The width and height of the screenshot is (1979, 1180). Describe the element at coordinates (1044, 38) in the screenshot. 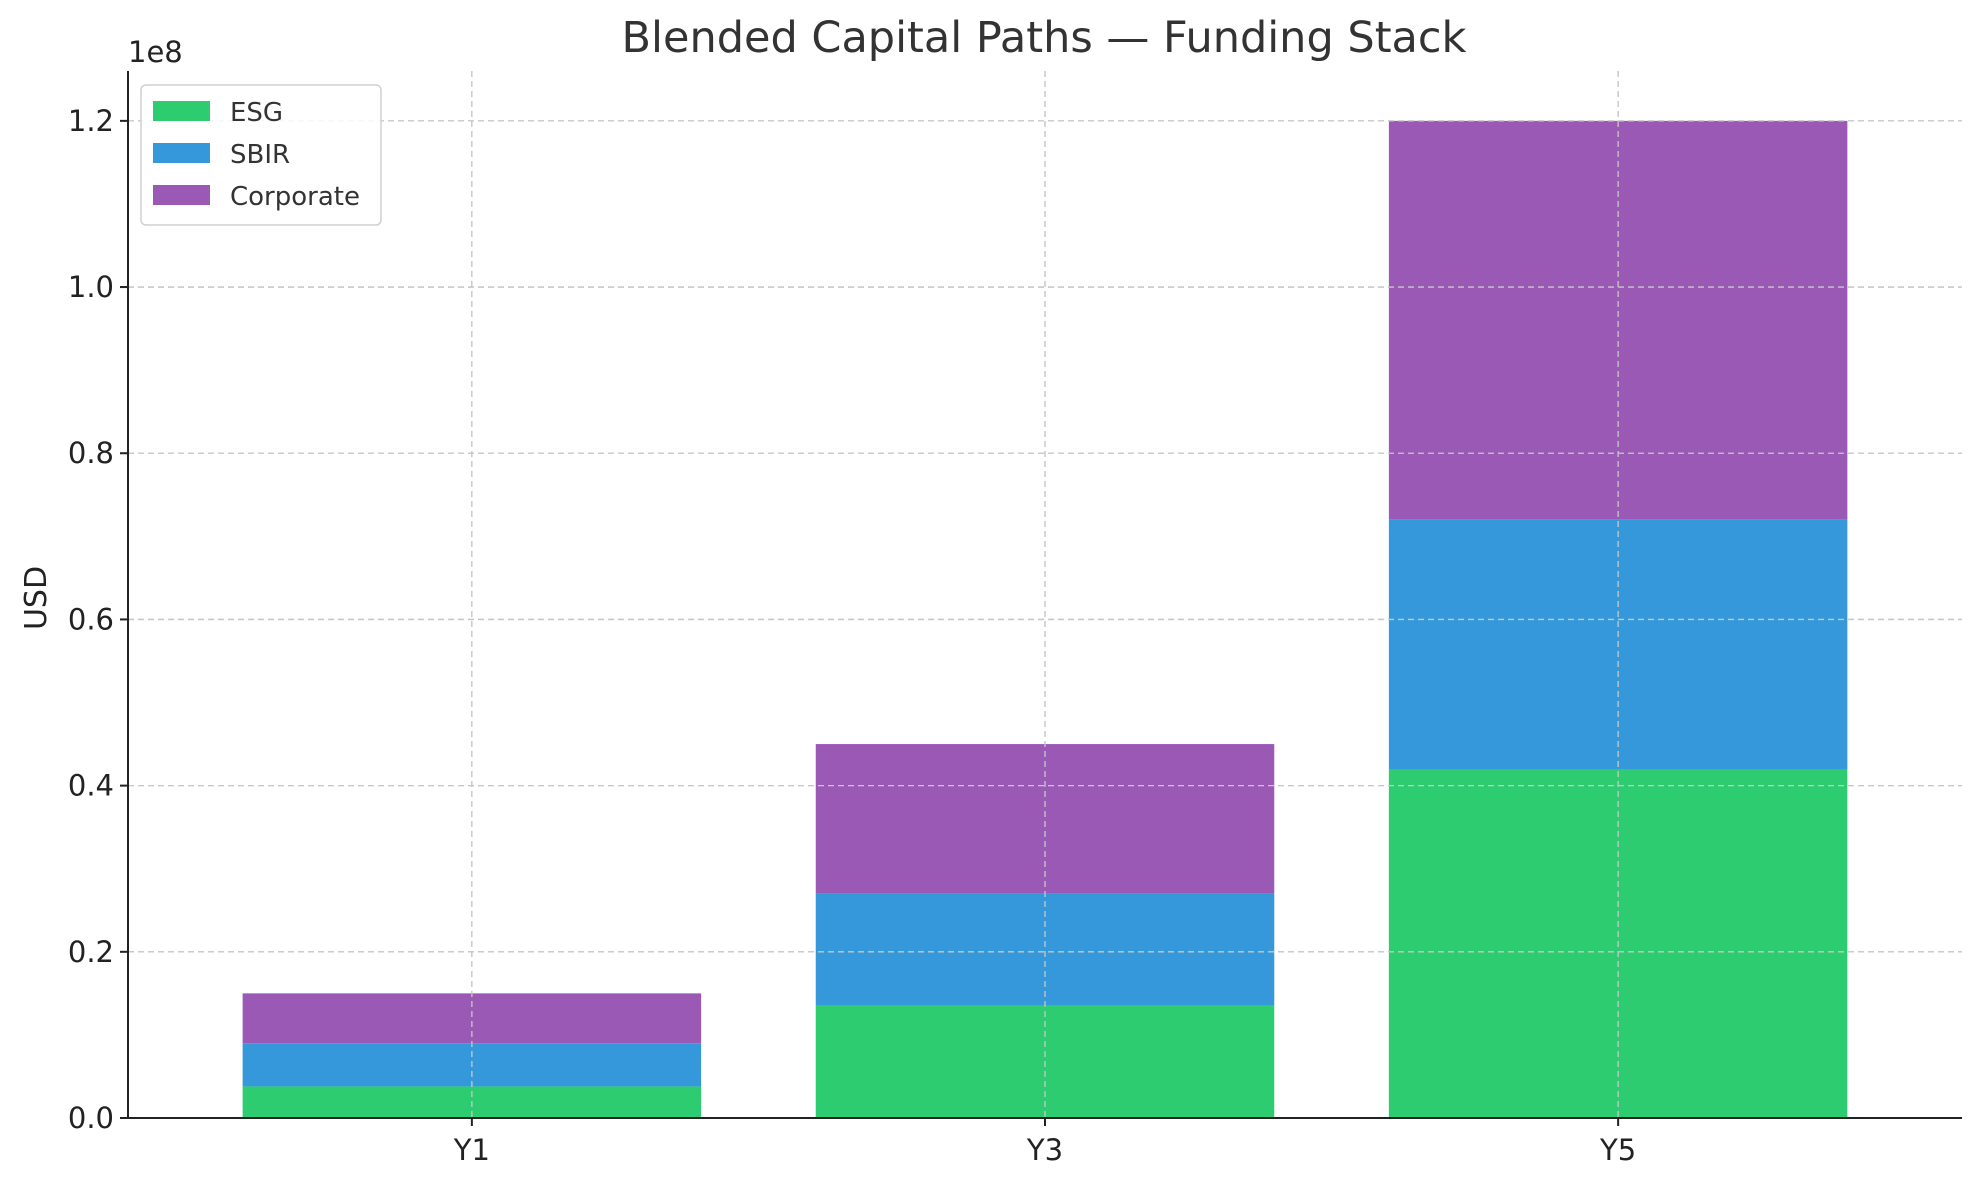

I see `chart-title: Blended Capital Paths — Funding Stack` at that location.